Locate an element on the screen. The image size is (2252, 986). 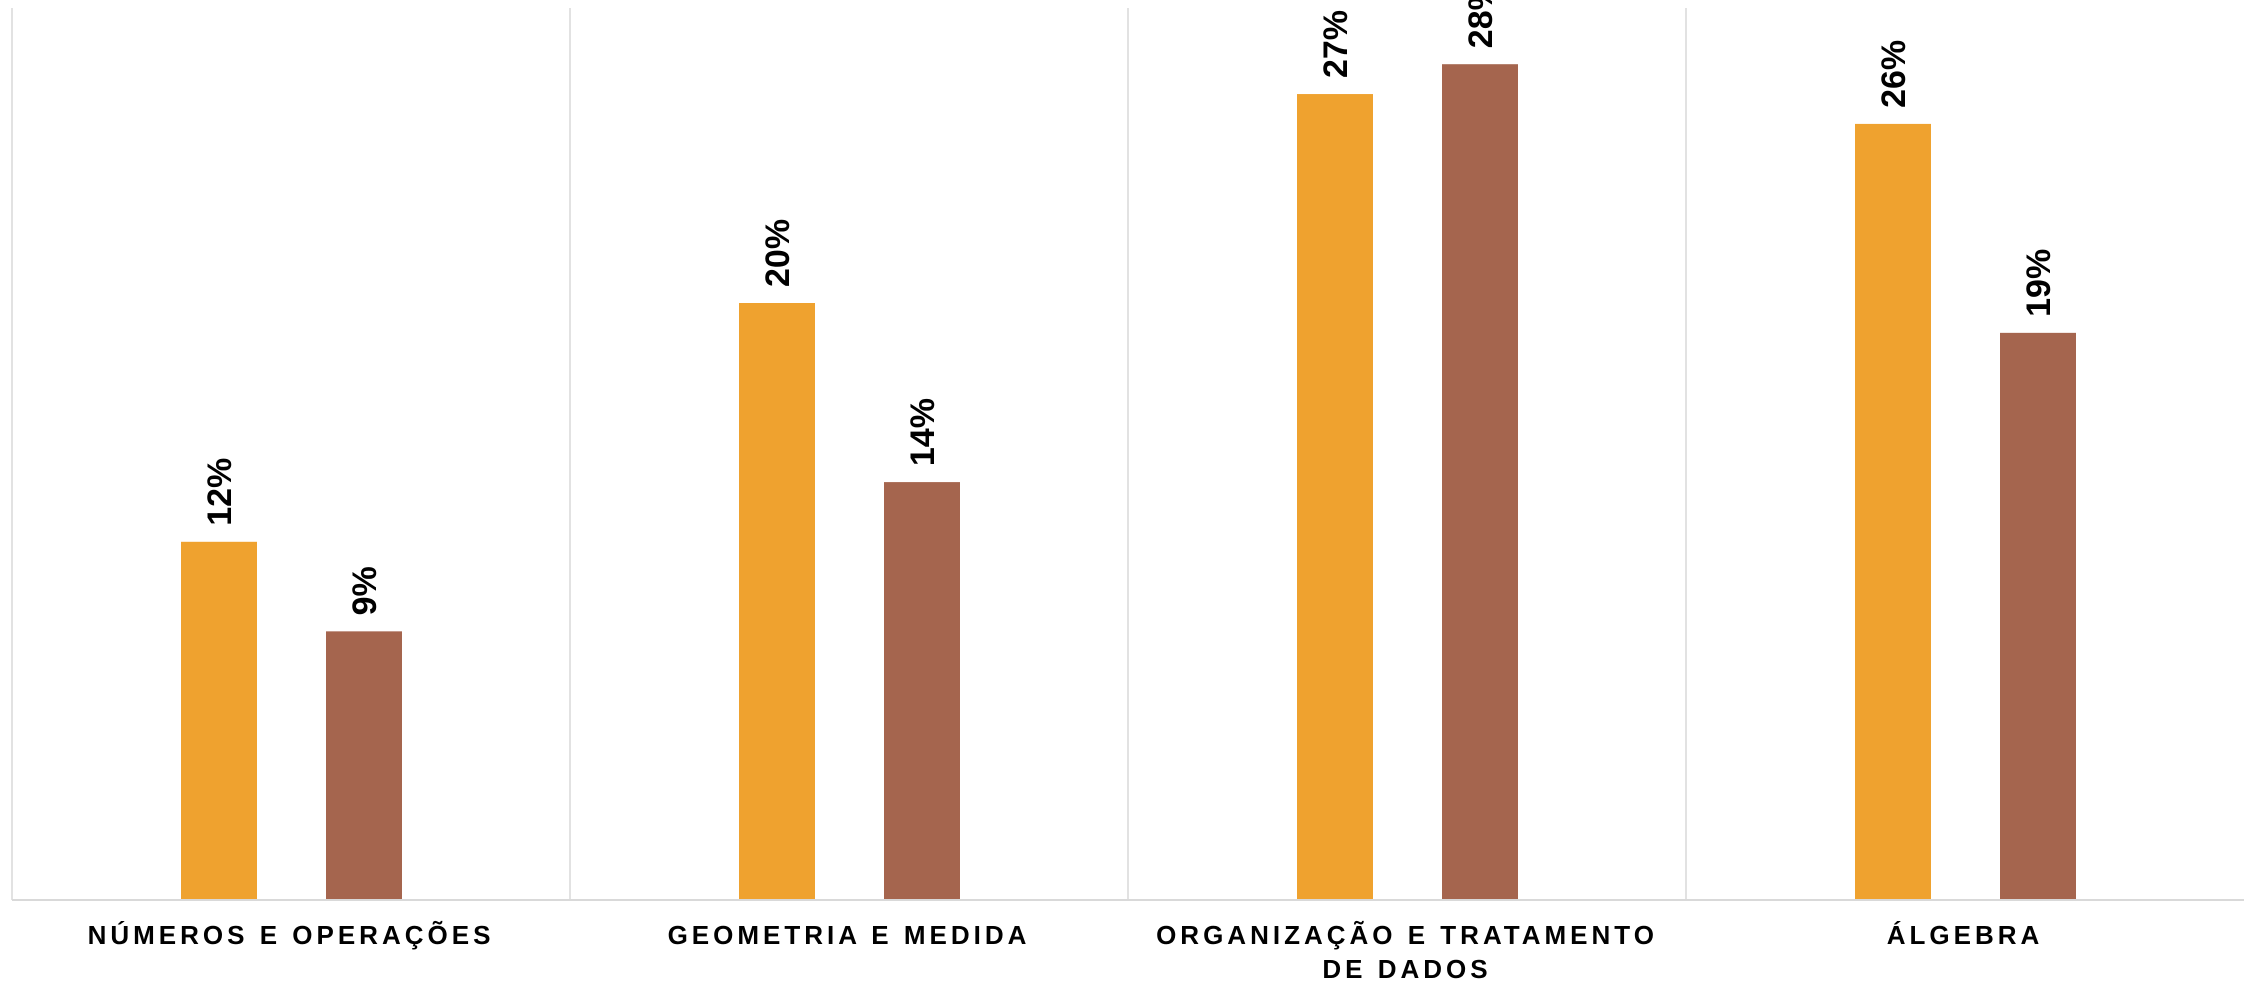
category-label: ÁLGEBRA is located at coordinates (1965, 935).